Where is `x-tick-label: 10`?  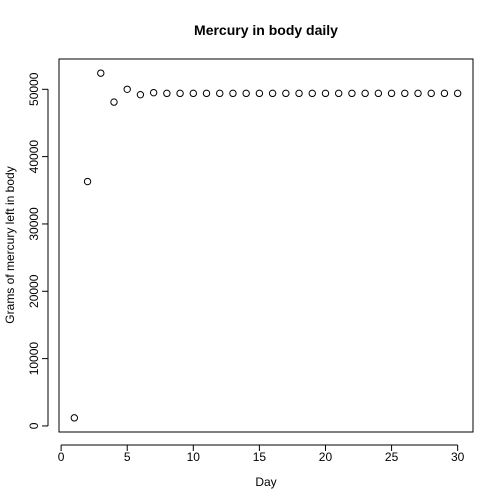 x-tick-label: 10 is located at coordinates (194, 457).